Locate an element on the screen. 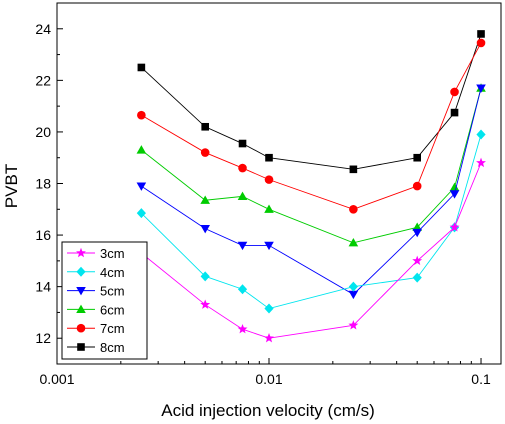 The height and width of the screenshot is (424, 505). legend-label: 6cm is located at coordinates (112, 309).